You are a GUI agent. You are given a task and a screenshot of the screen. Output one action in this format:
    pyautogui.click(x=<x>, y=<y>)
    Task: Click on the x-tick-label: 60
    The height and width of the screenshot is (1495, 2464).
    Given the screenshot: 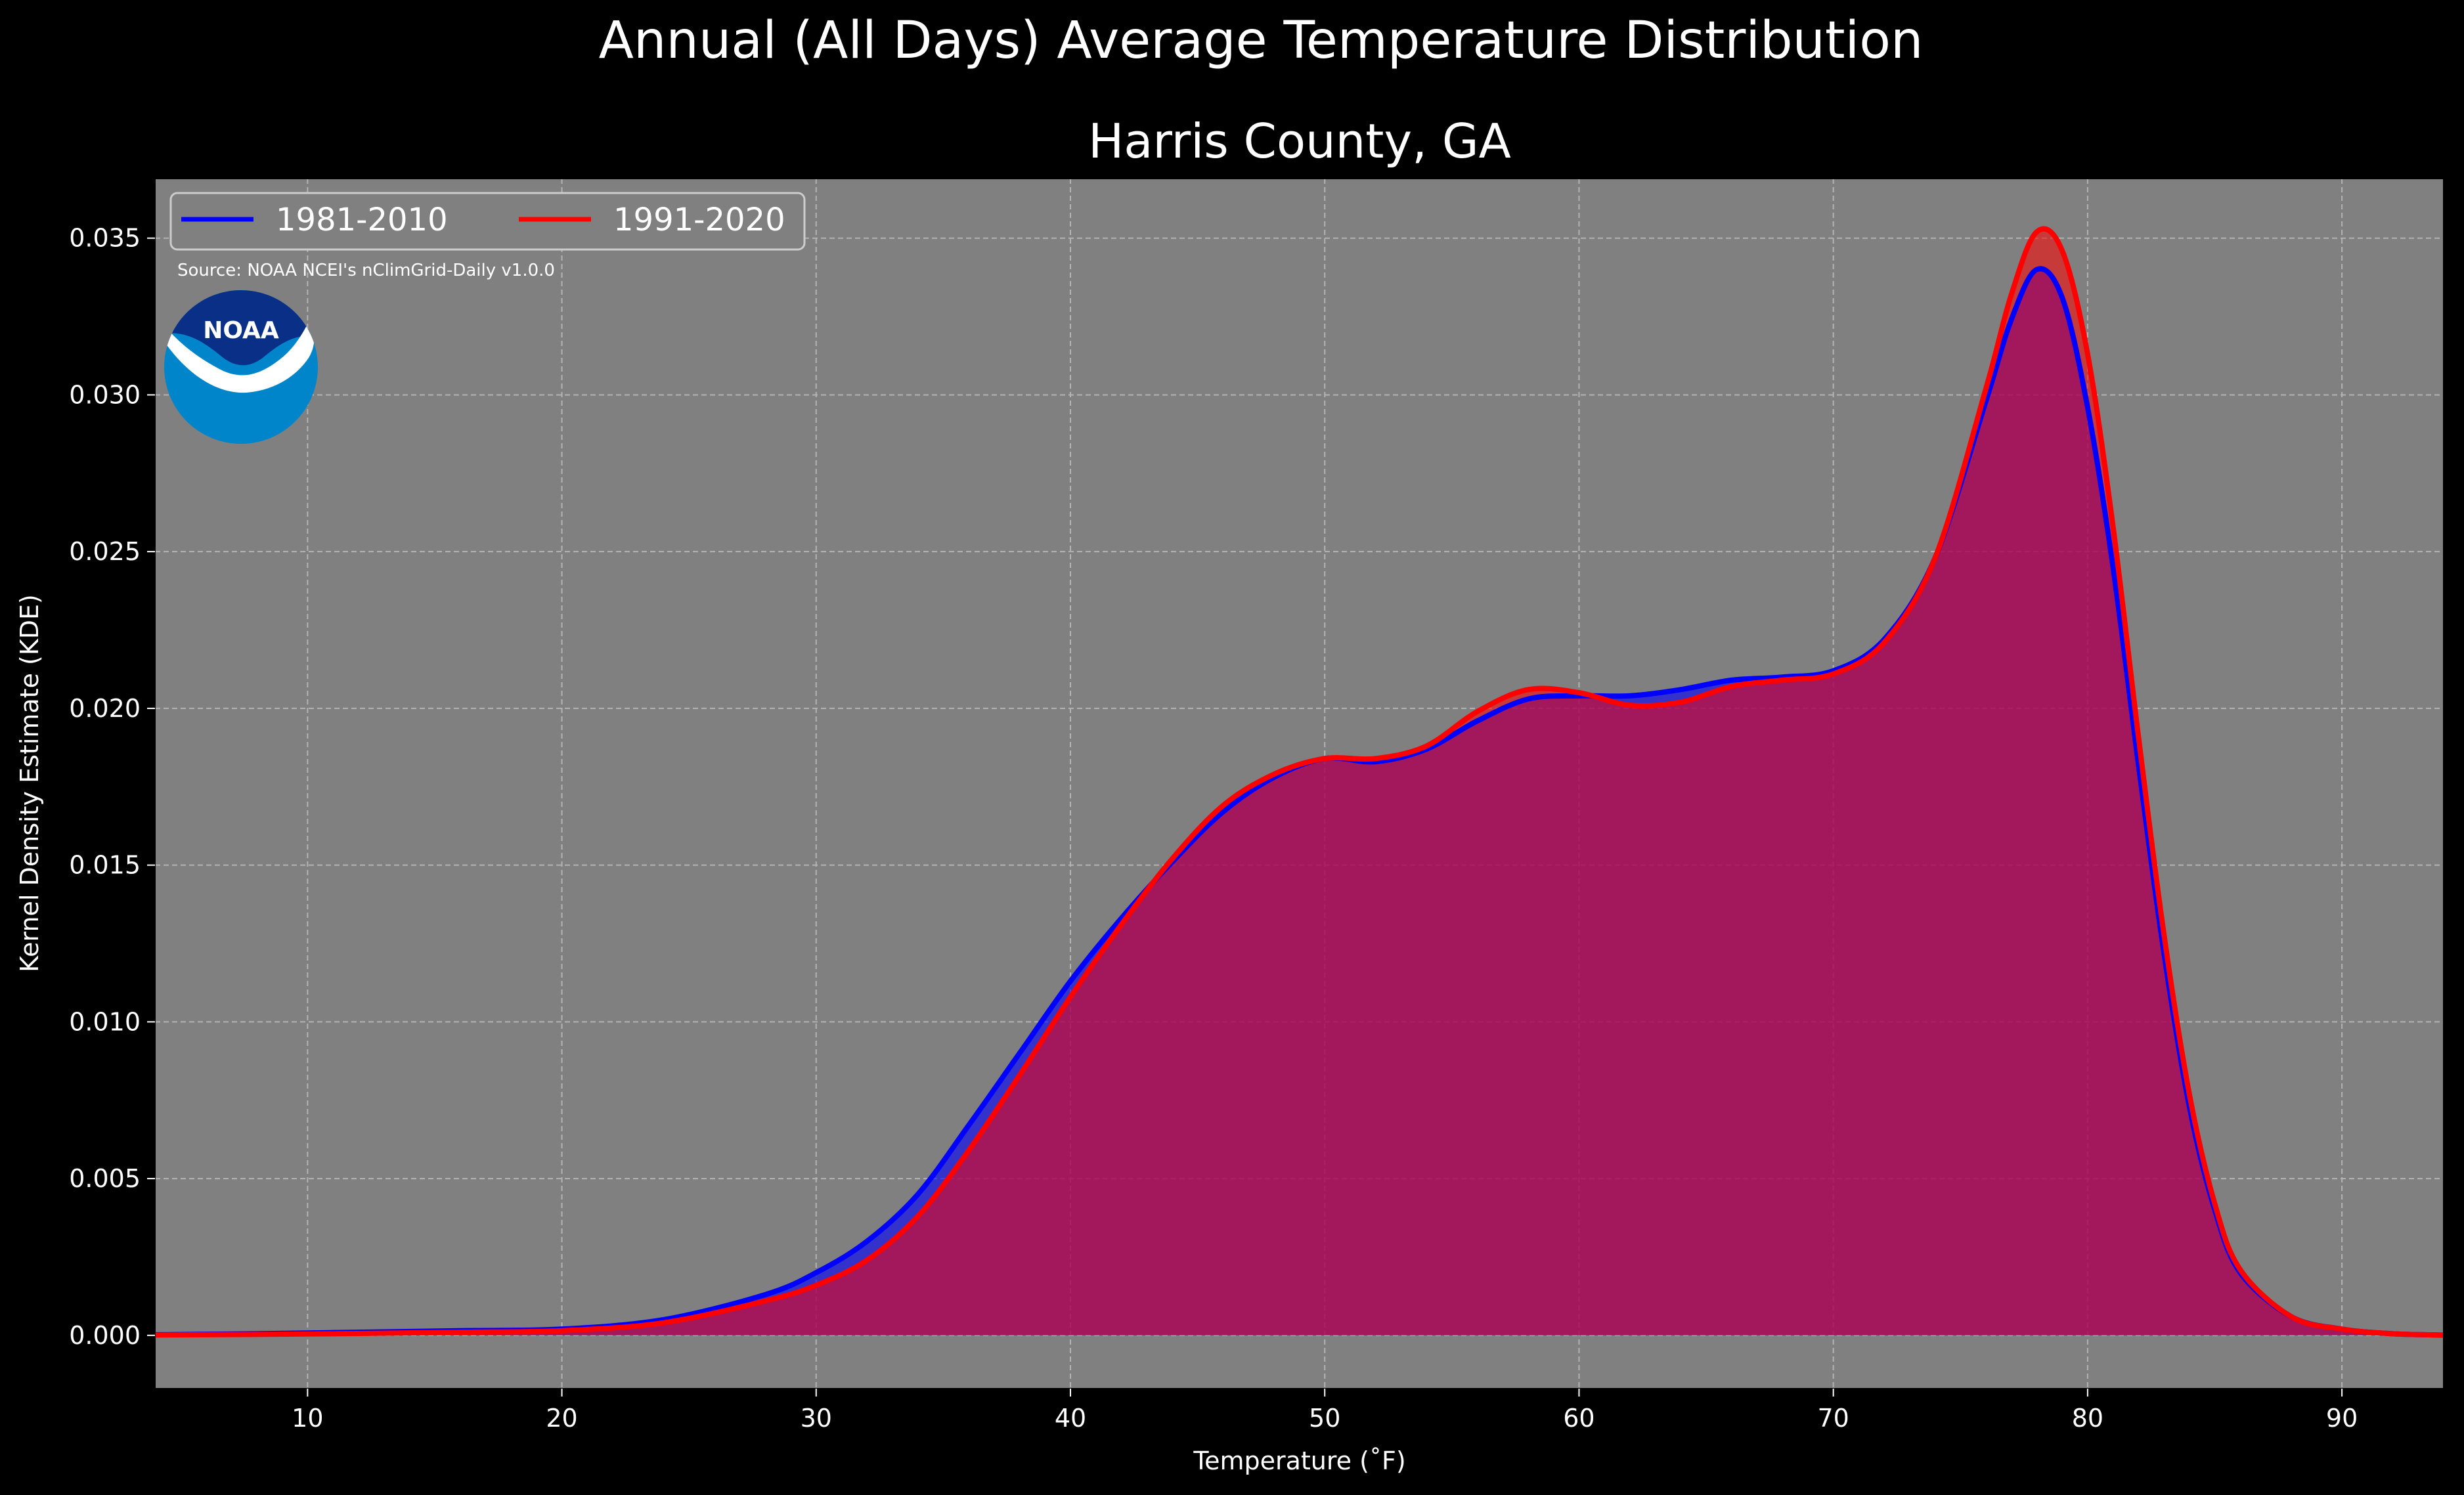 What is the action you would take?
    pyautogui.click(x=1579, y=1418)
    